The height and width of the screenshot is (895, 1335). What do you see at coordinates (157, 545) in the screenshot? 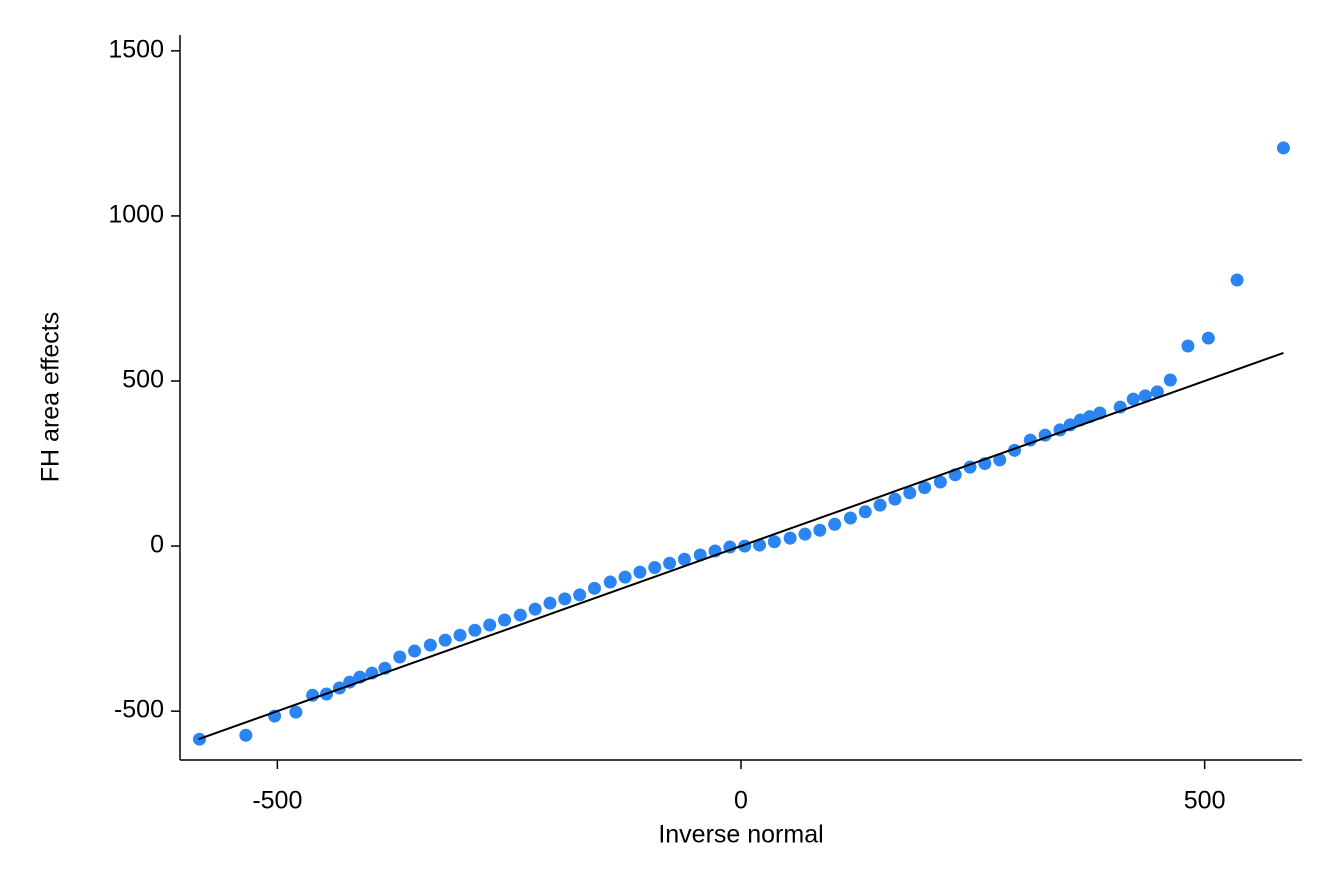
I see `y-tick-label: 0` at bounding box center [157, 545].